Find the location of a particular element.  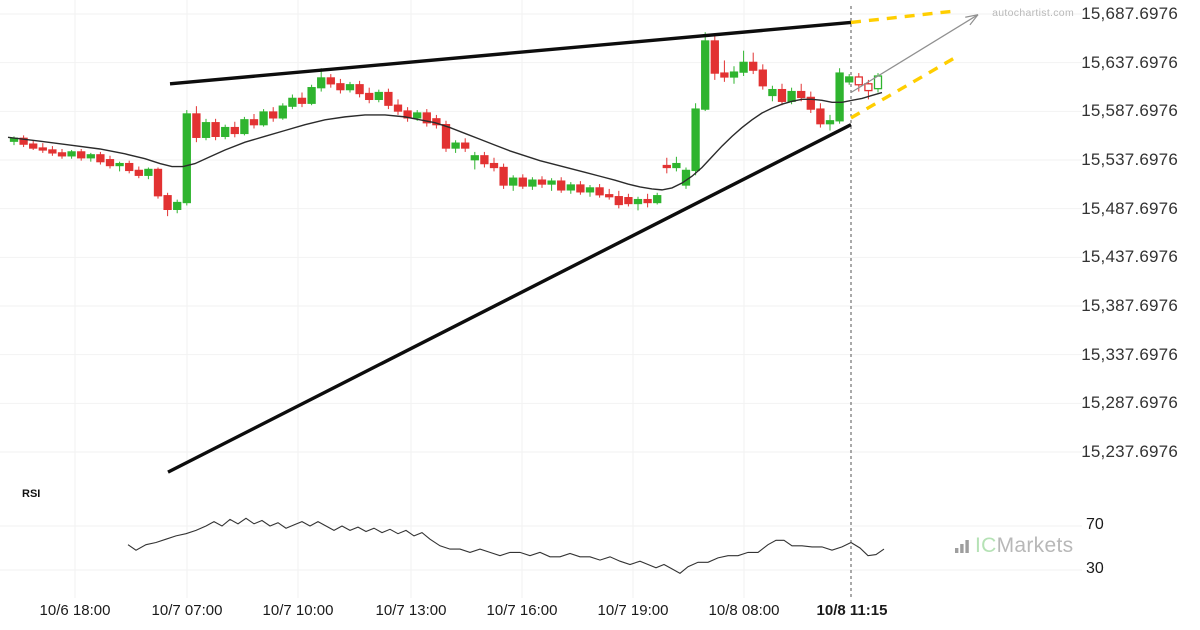

rsi-level-30-label: 30 is located at coordinates (1095, 568).